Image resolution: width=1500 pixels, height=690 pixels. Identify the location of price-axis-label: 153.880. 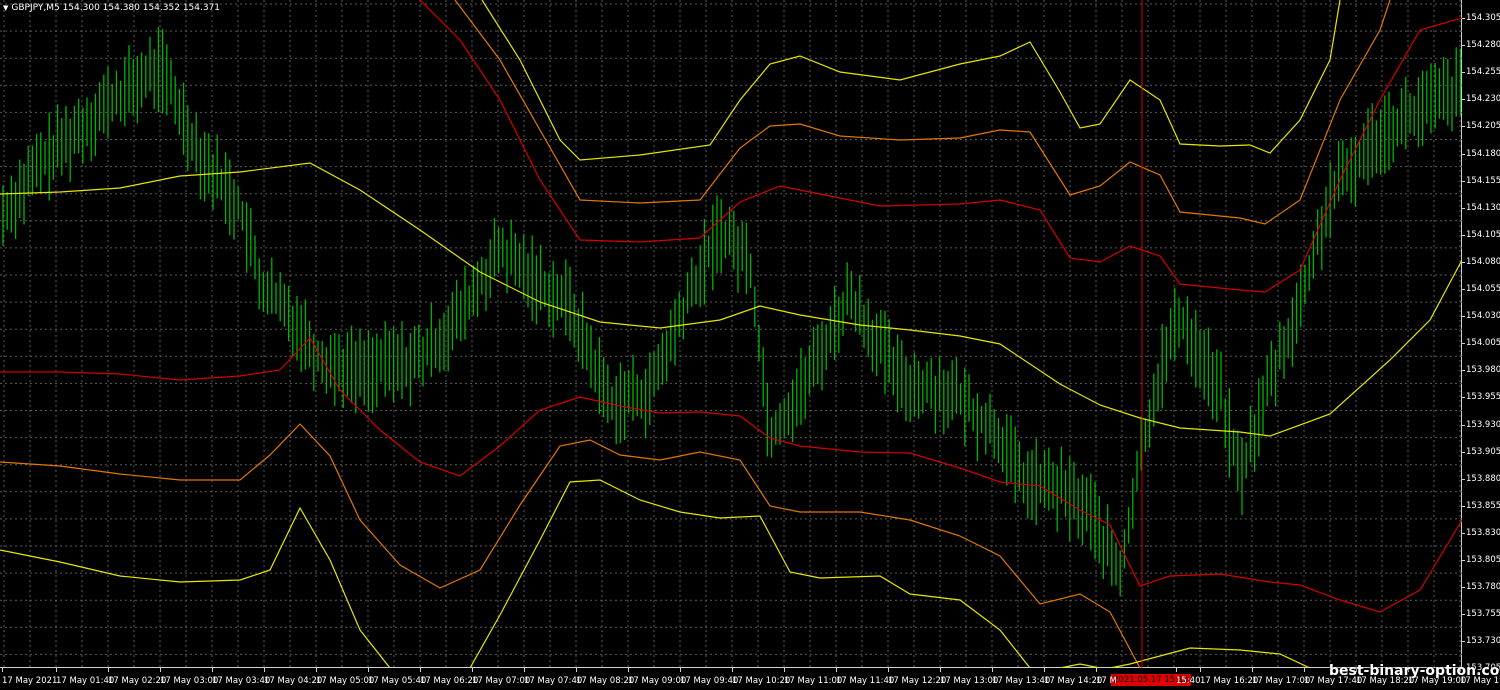
(1483, 478).